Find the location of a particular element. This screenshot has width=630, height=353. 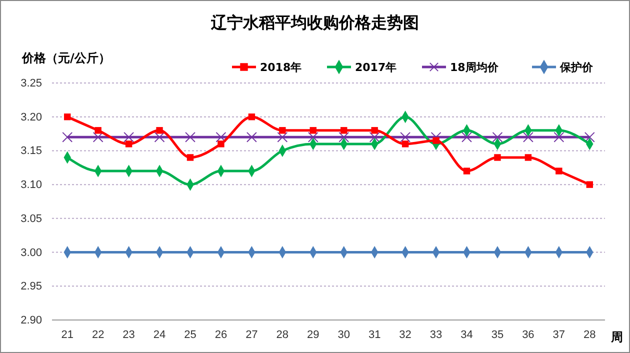

y-tick-label: 3.25 is located at coordinates (31, 84).